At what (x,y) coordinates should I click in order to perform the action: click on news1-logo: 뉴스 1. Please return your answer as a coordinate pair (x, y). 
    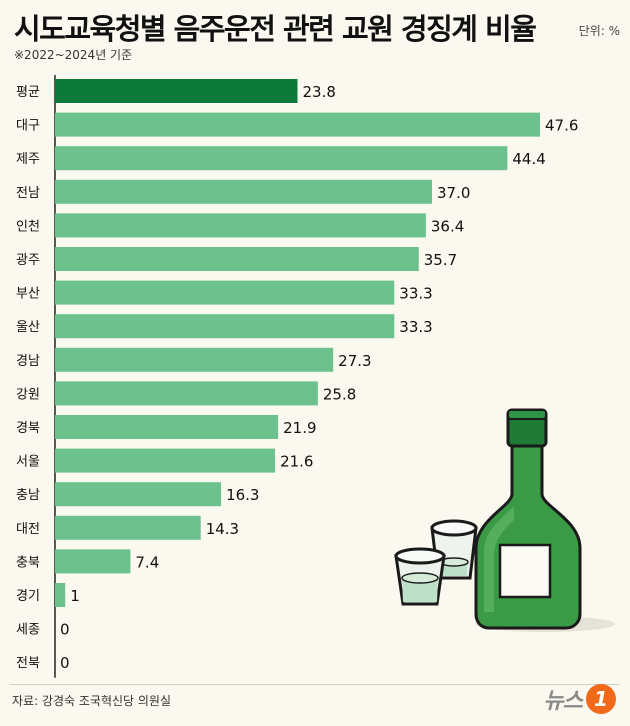
    Looking at the image, I should click on (580, 699).